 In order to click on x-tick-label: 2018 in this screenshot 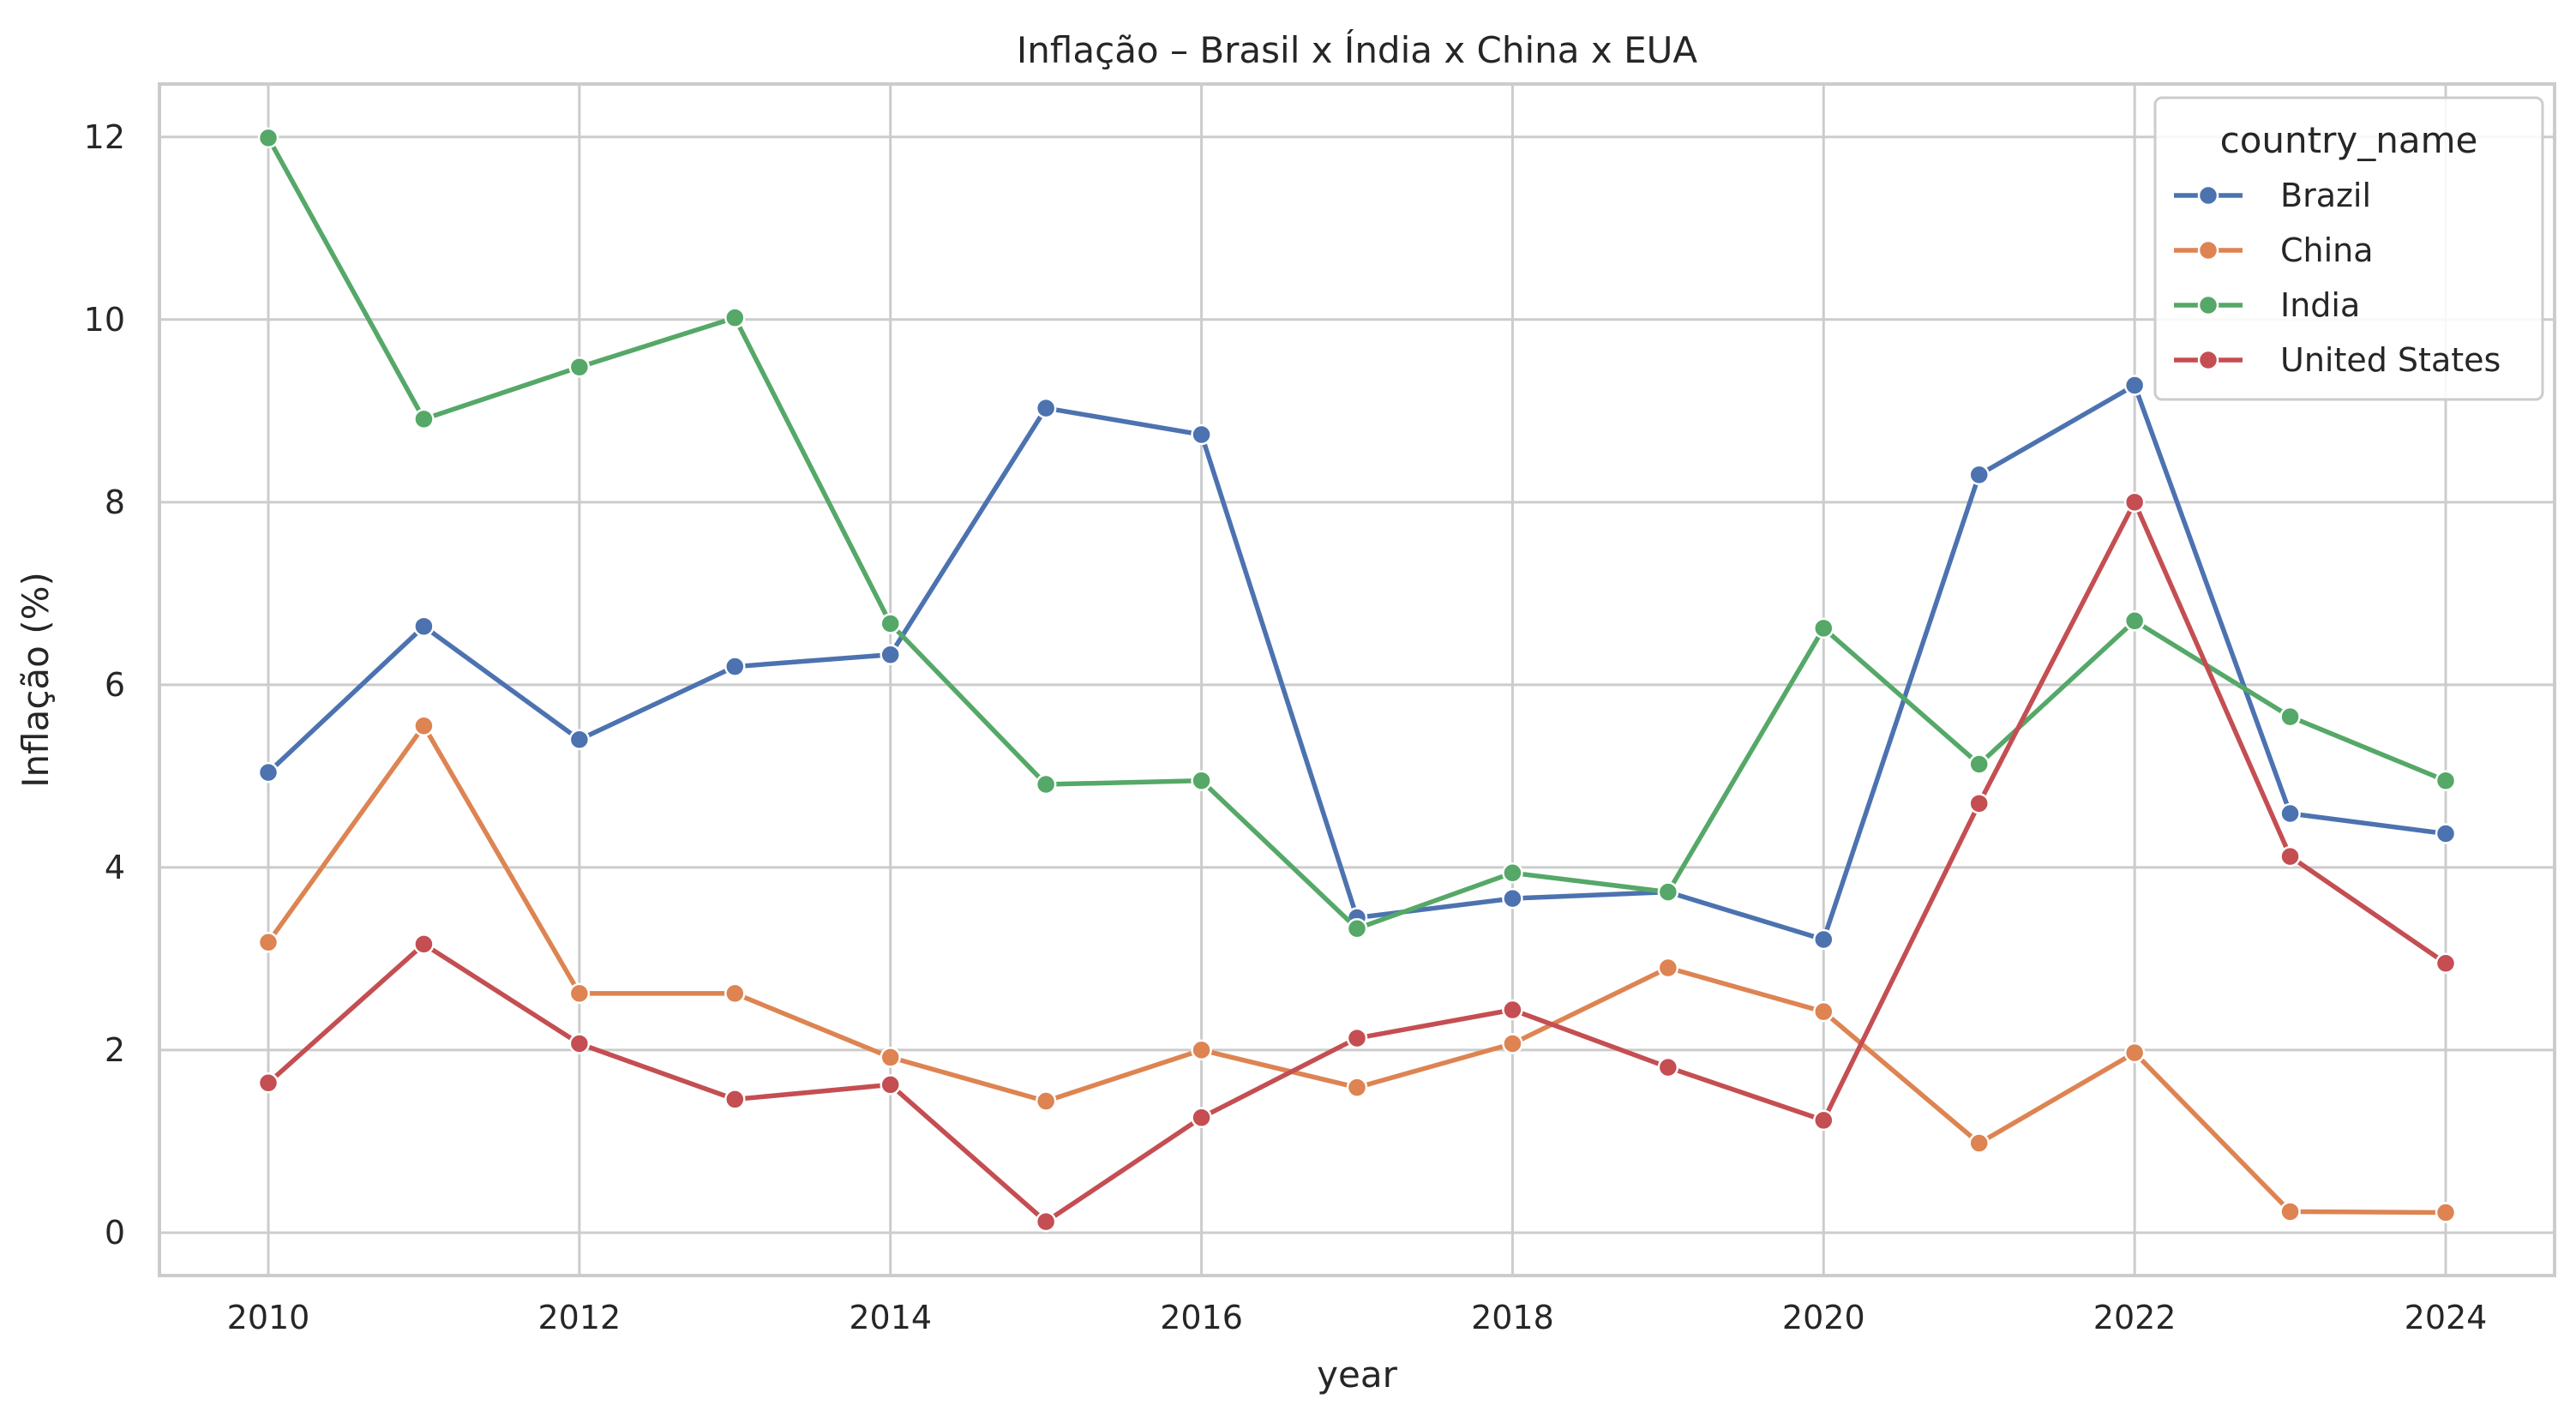, I will do `click(1512, 1317)`.